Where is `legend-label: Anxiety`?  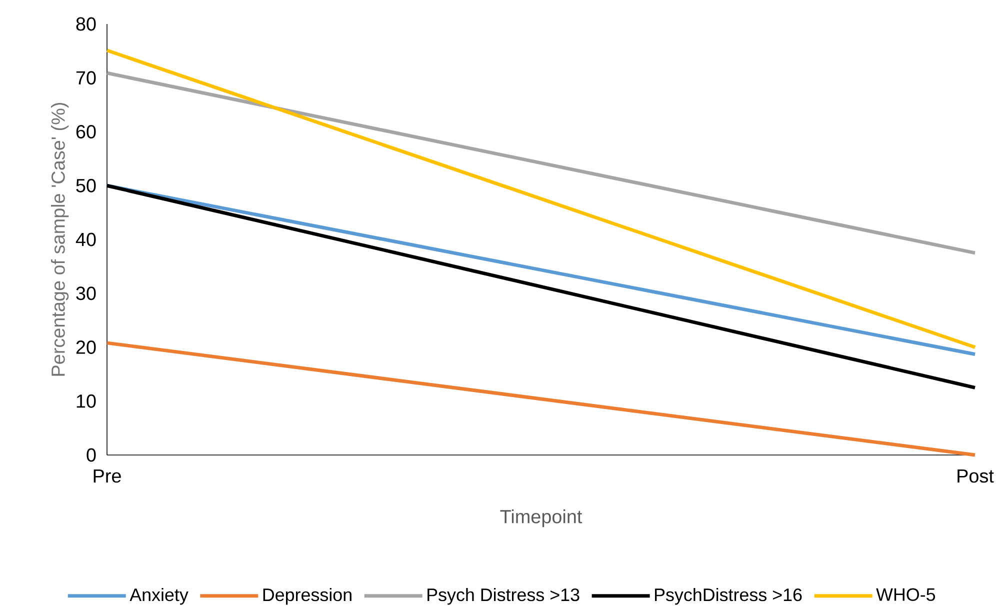 legend-label: Anxiety is located at coordinates (159, 596).